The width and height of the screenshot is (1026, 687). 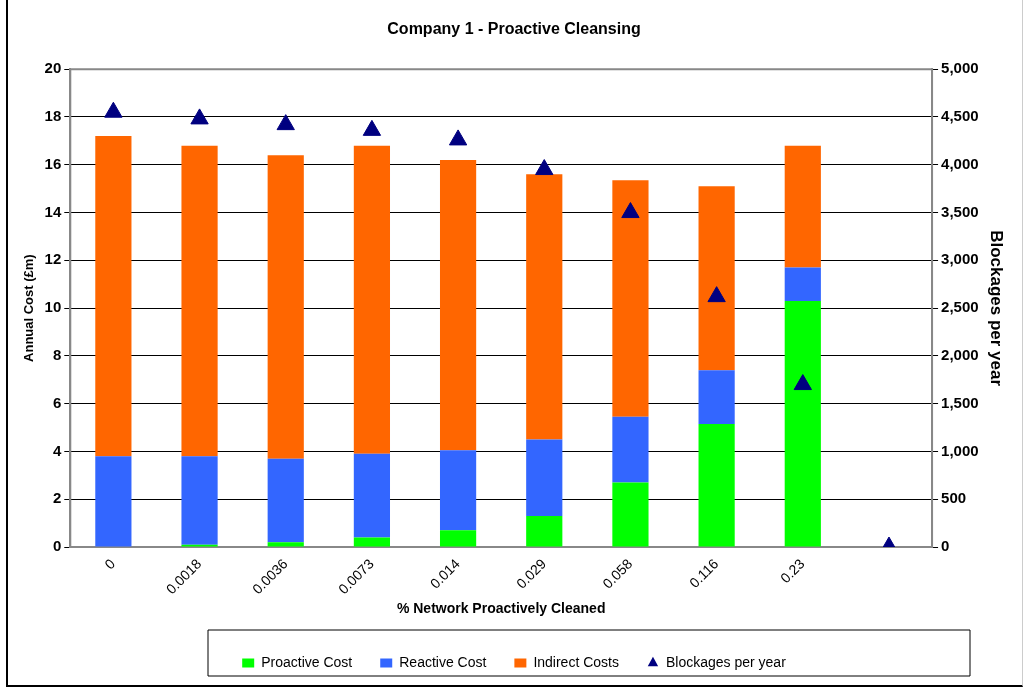 What do you see at coordinates (960, 163) in the screenshot?
I see `y2-tick-label: 4,000` at bounding box center [960, 163].